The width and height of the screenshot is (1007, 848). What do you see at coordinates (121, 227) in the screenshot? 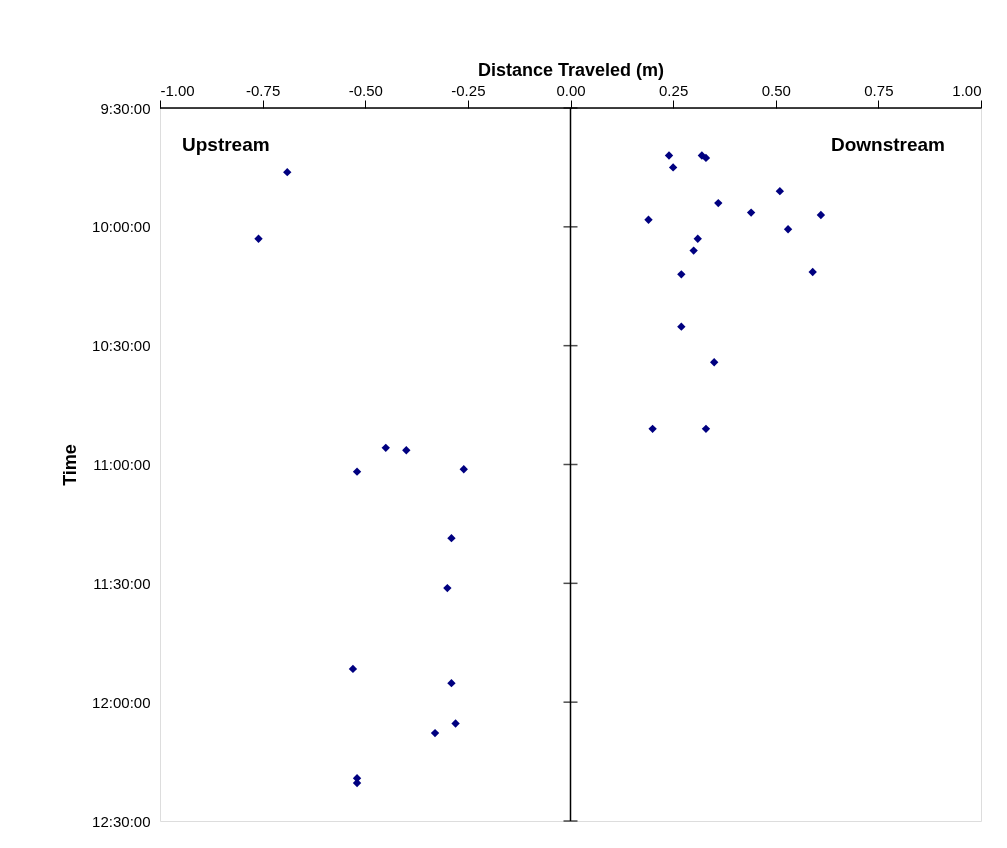
I see `y-tick-label: 10:00:00` at bounding box center [121, 227].